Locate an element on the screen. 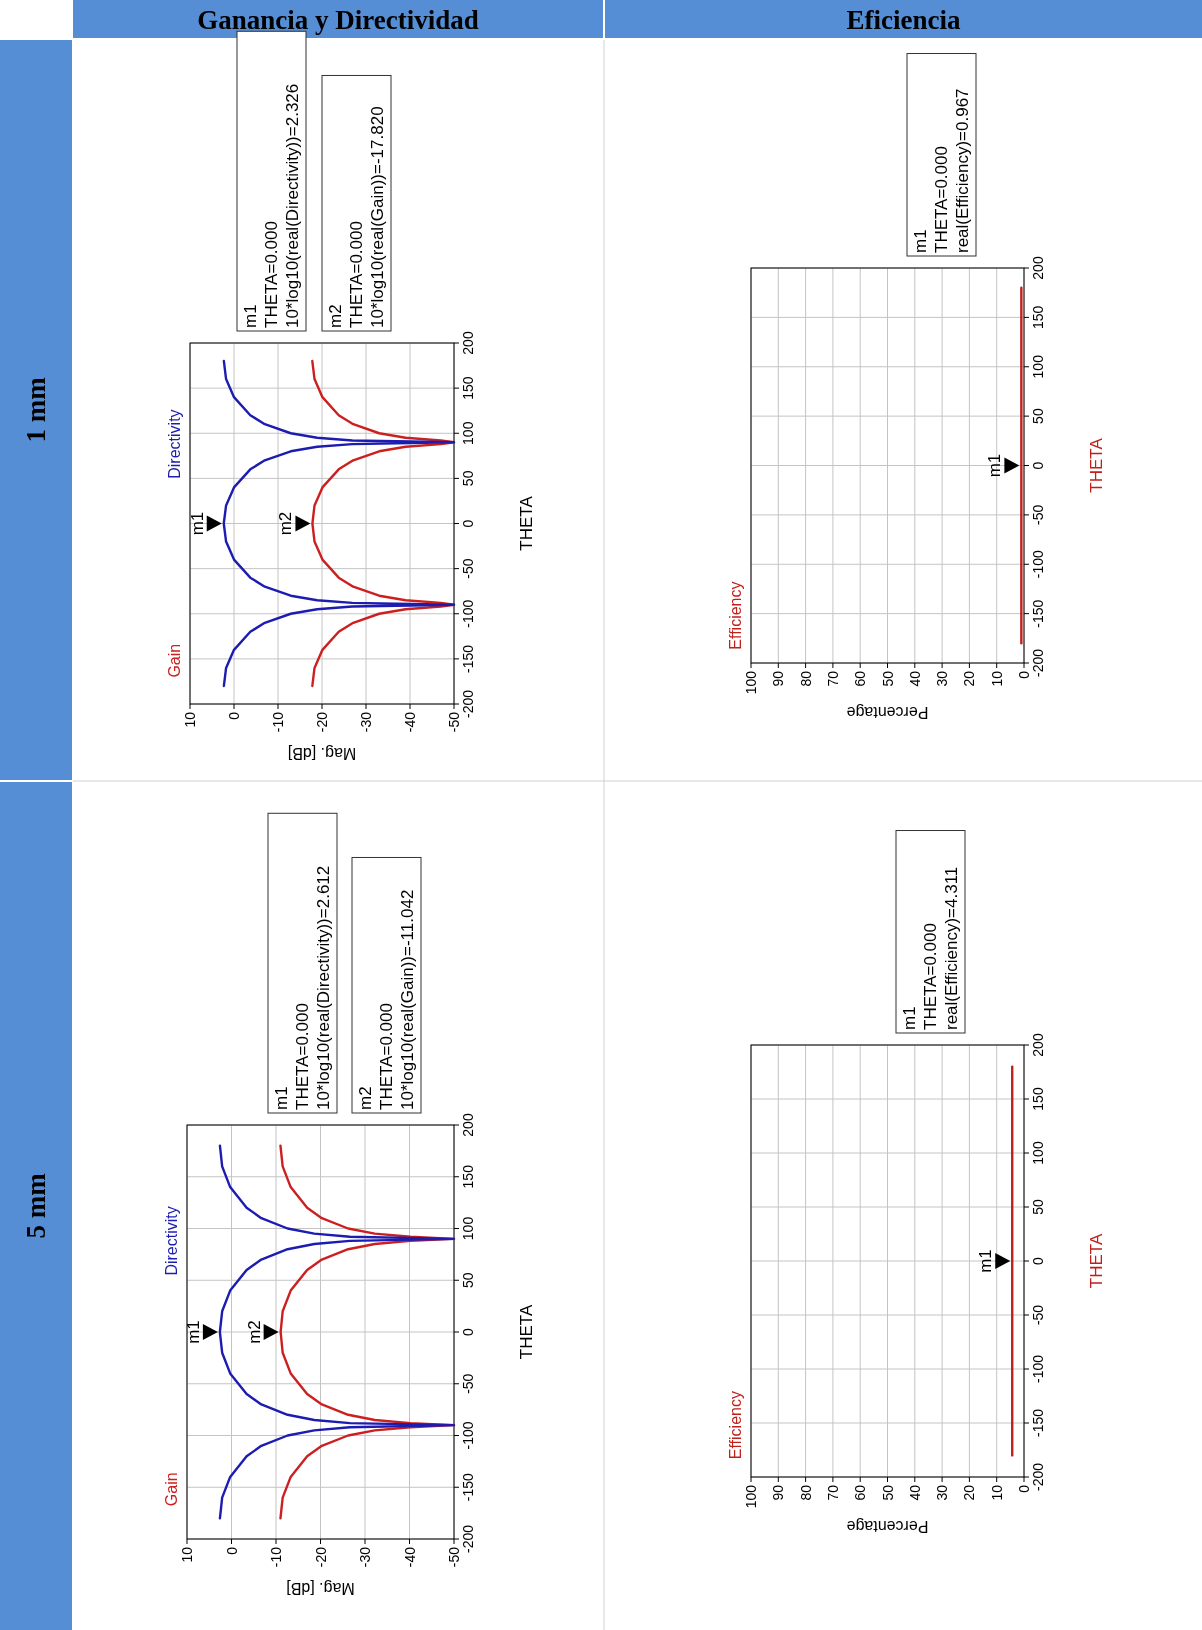 Image resolution: width=1202 pixels, height=1630 pixels. text: m1 THETA=0.000 real(Efficiency)=0.967 is located at coordinates (941, 170).